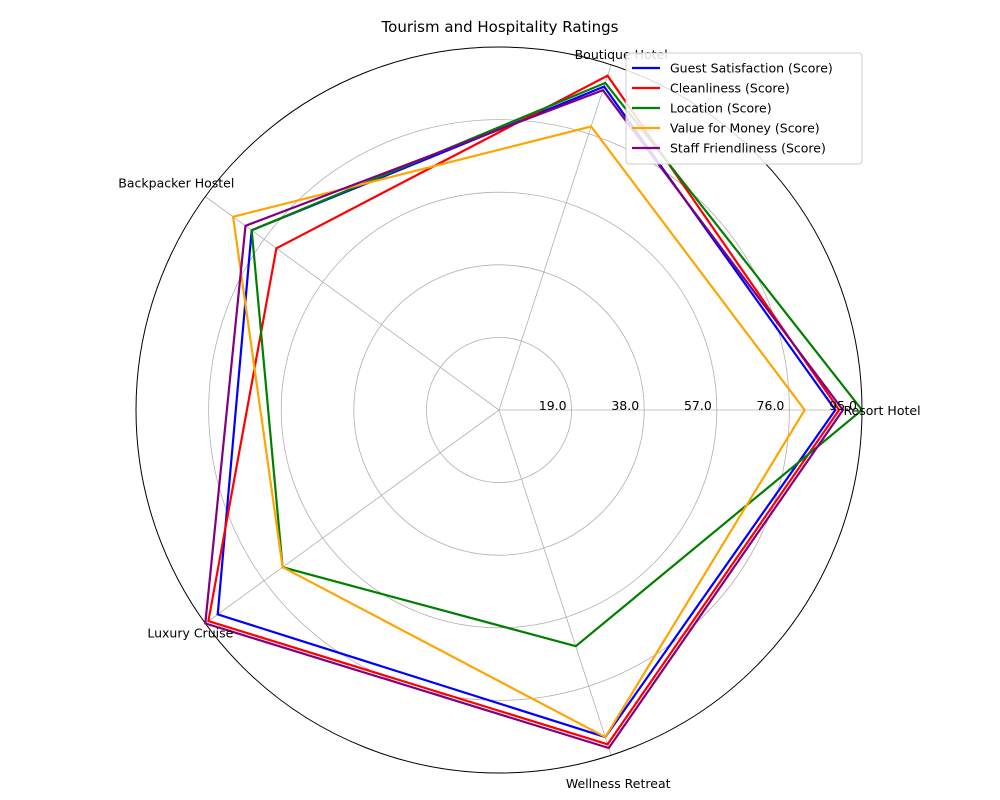 The height and width of the screenshot is (800, 1000). Describe the element at coordinates (881, 410) in the screenshot. I see `category-label: Resort Hotel` at that location.